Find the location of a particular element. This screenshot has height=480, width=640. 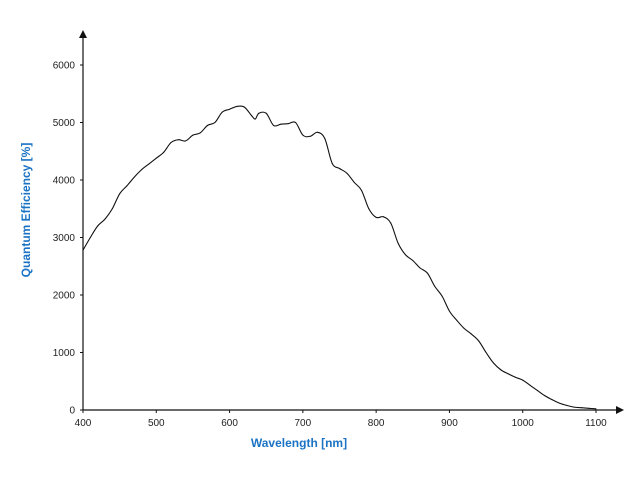

x-axis-title: Wavelength [nm] is located at coordinates (299, 443).